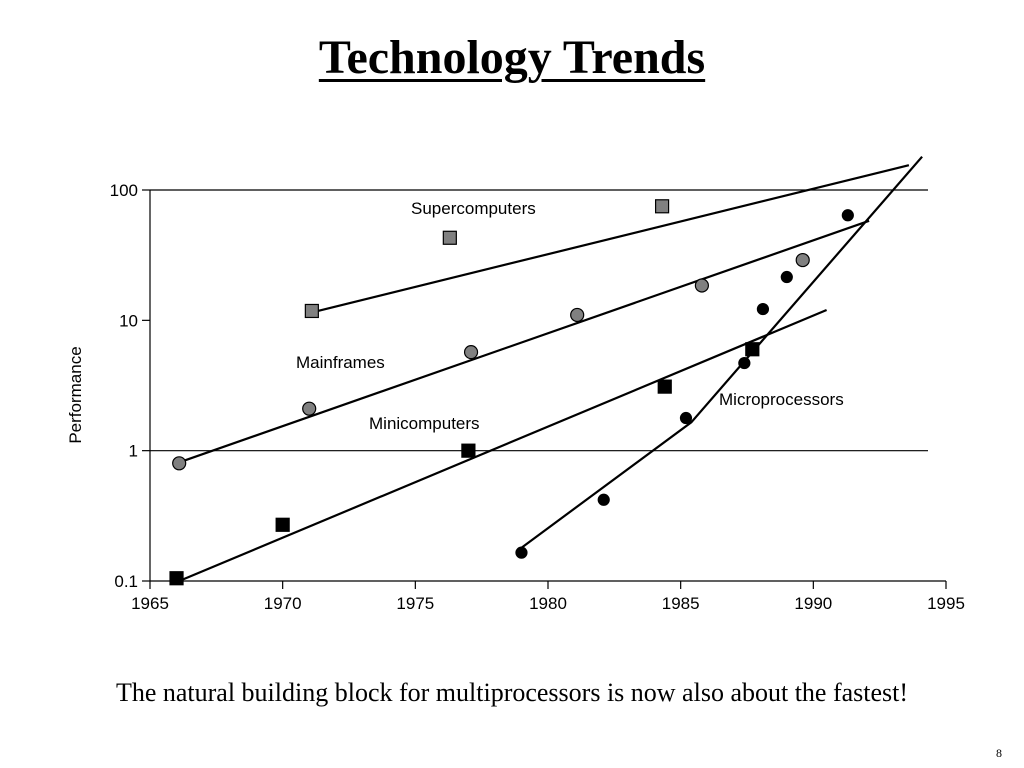 This screenshot has width=1024, height=768. I want to click on y-axis-label: Performance, so click(75, 394).